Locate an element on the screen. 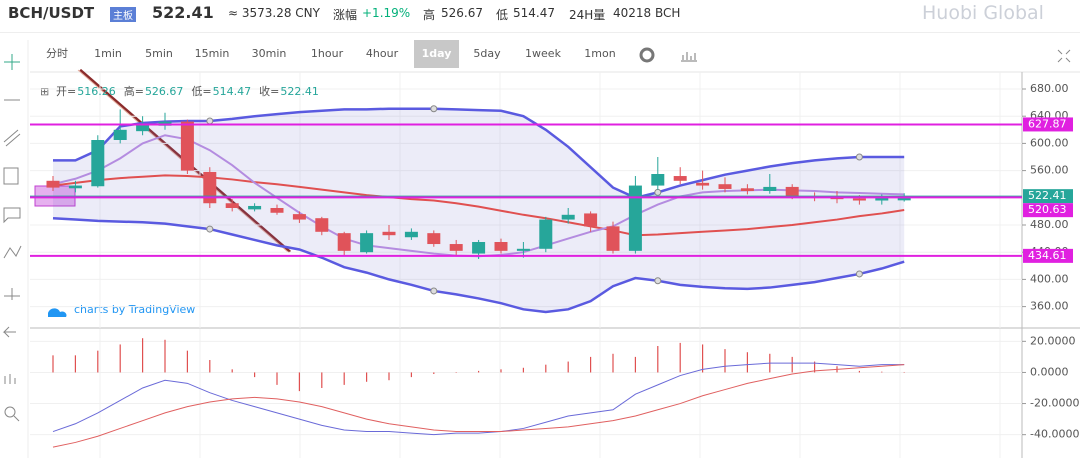 The image size is (1080, 458). cross-icon is located at coordinates (12, 62).